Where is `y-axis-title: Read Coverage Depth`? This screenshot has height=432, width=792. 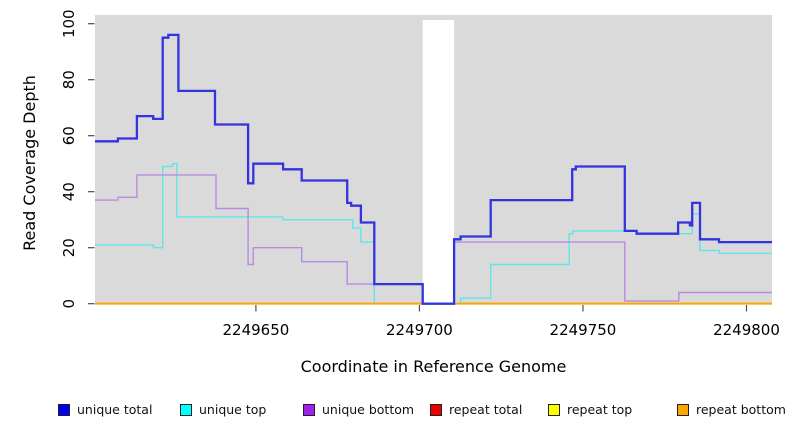 y-axis-title: Read Coverage Depth is located at coordinates (29, 163).